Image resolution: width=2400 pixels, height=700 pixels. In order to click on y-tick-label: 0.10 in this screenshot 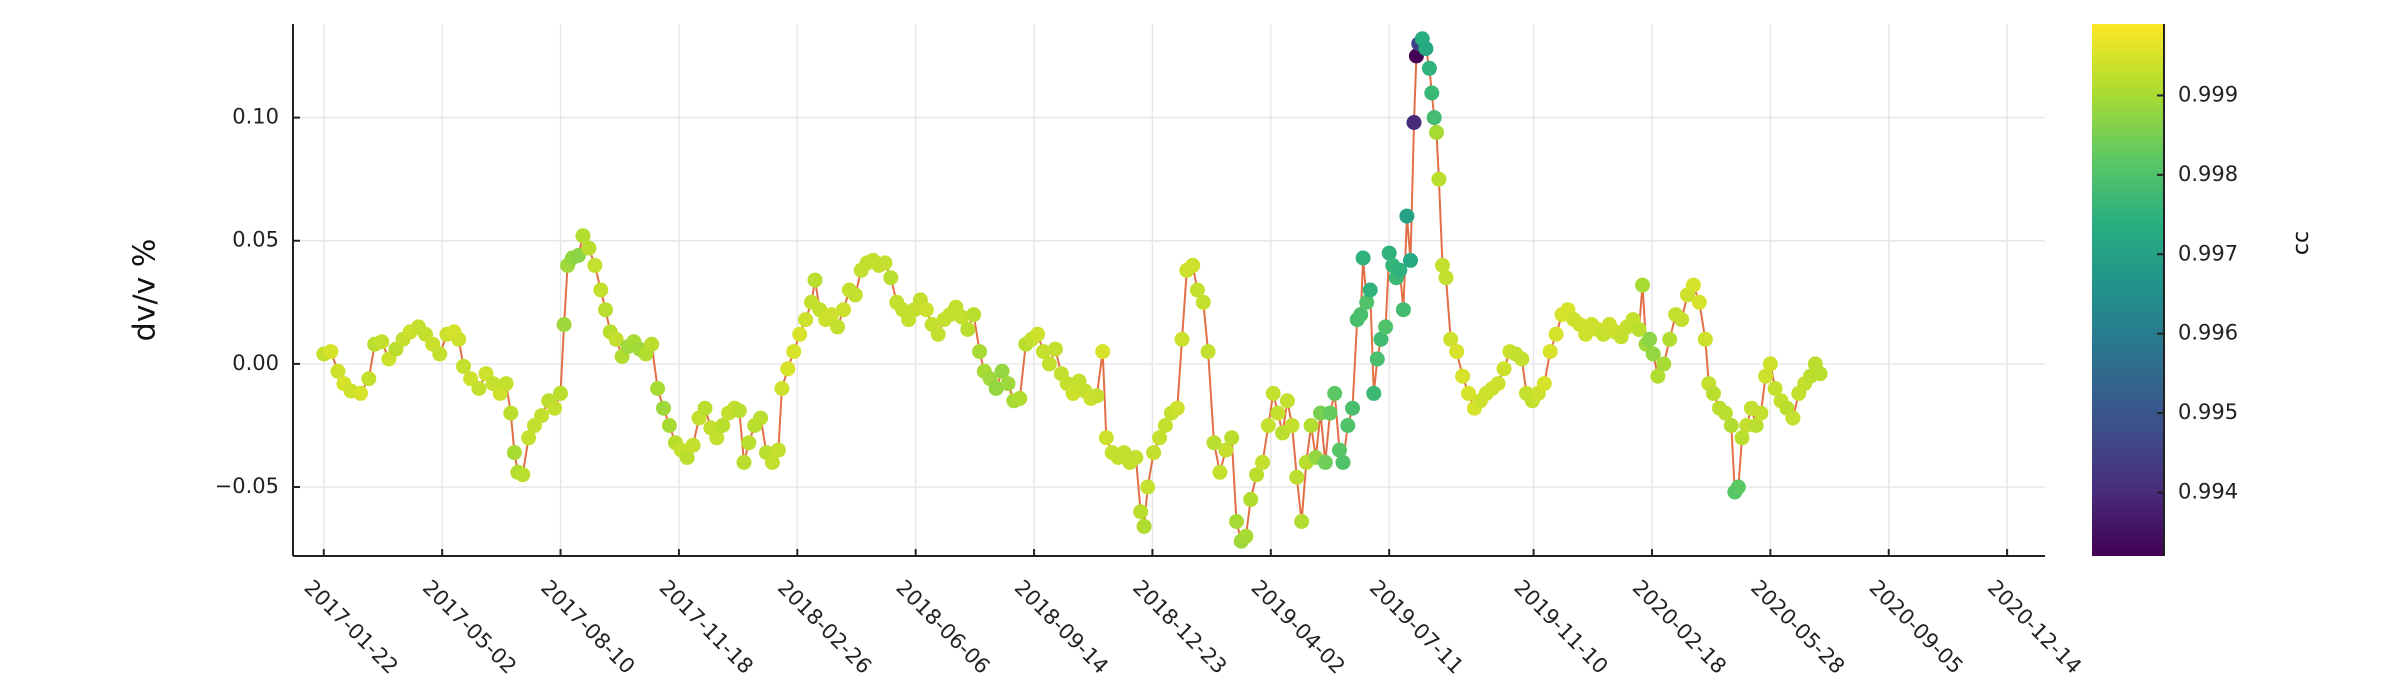, I will do `click(255, 117)`.